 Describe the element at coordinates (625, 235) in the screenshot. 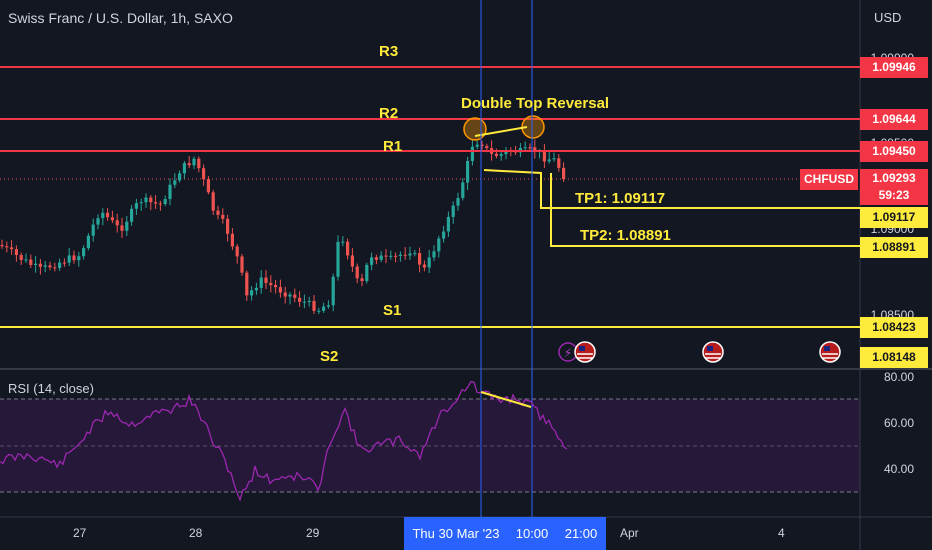

I see `tp2-label: TP2: 1.08891` at that location.